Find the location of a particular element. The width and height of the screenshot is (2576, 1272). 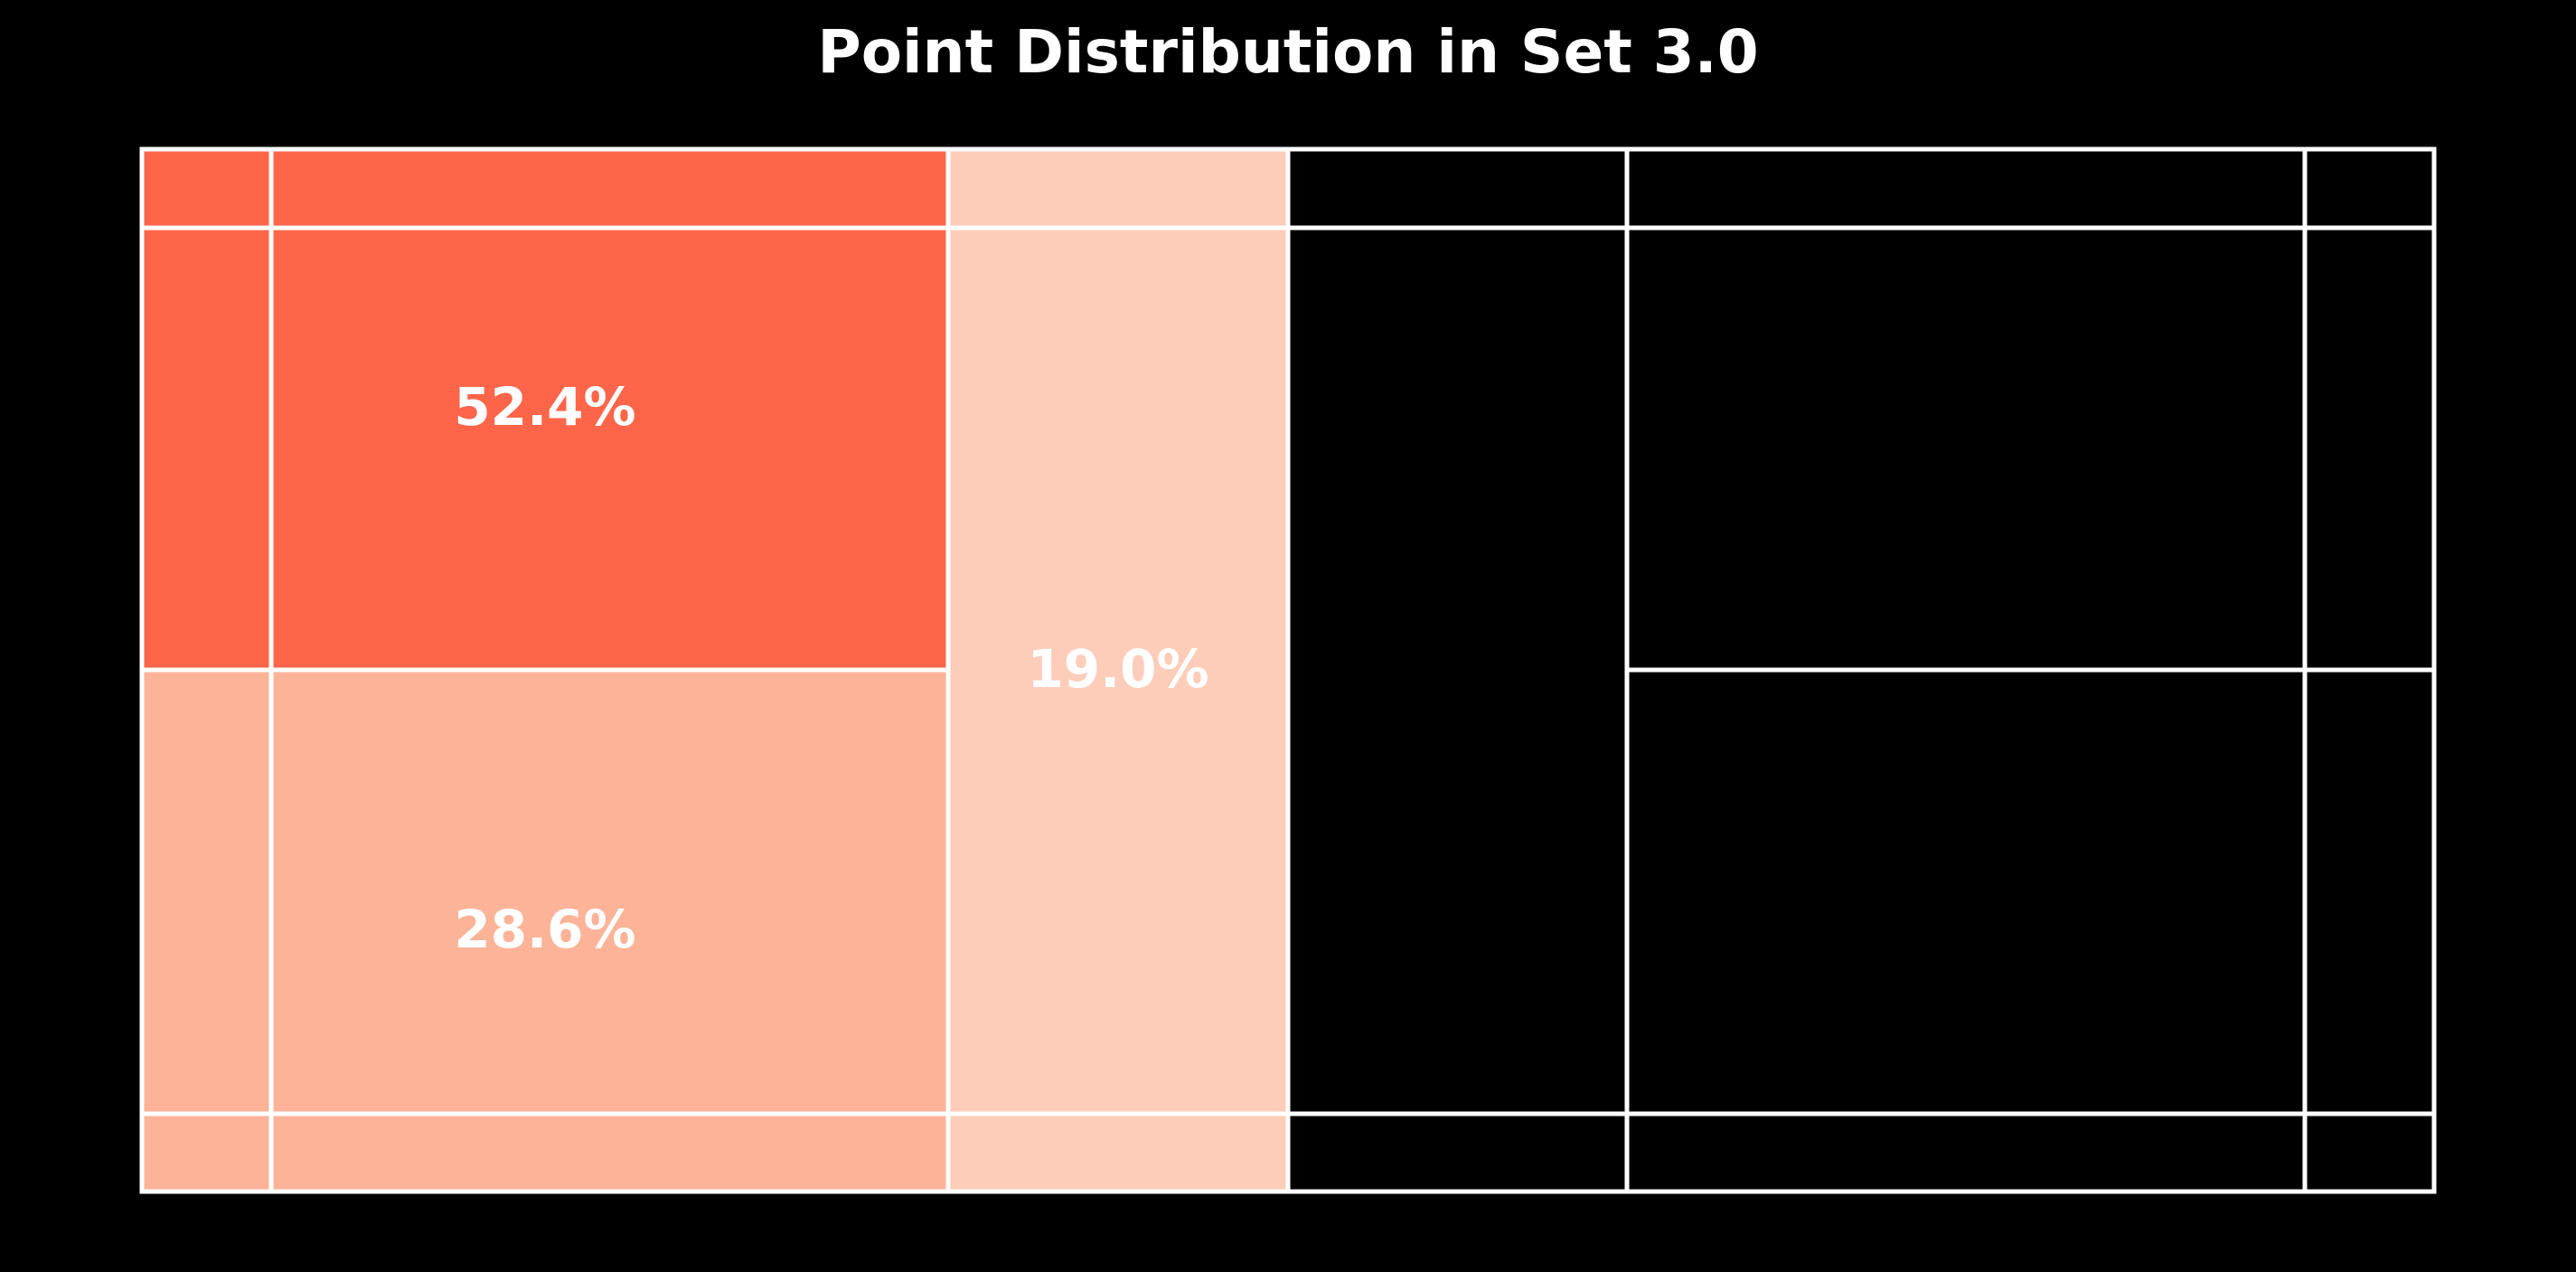

region-label-center: 19.0% is located at coordinates (1117, 669).